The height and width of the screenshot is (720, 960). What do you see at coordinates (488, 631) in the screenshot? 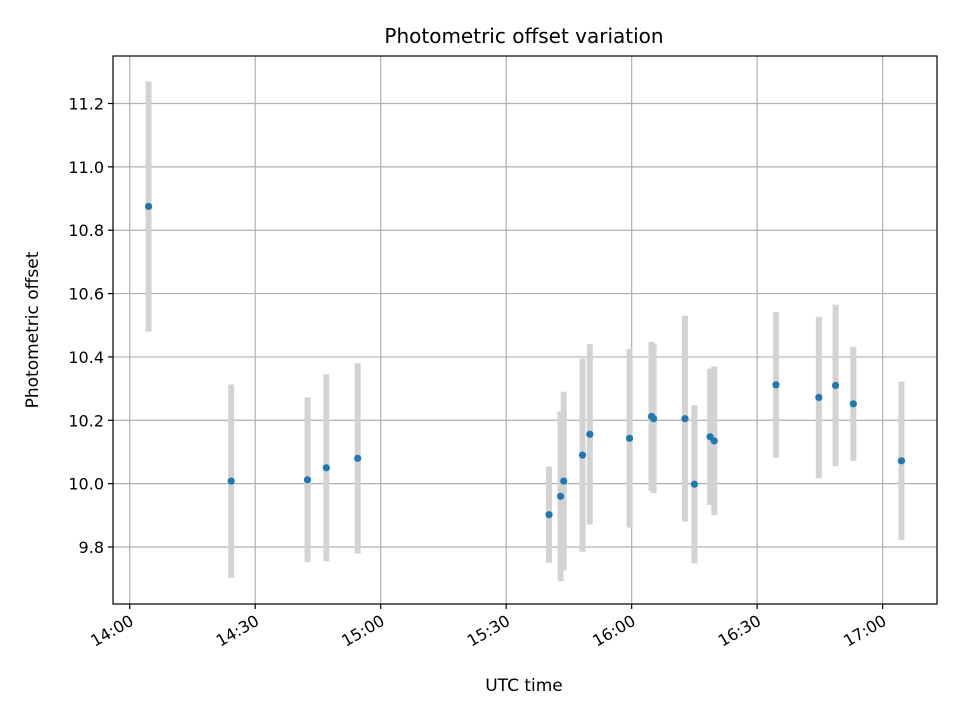
I see `x-tick-label: 15:30` at bounding box center [488, 631].